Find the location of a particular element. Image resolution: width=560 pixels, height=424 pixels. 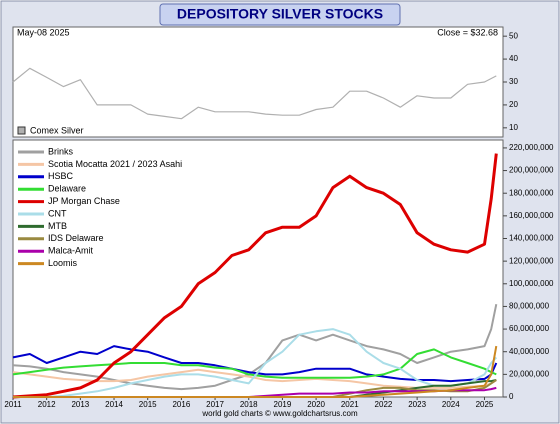

legend-label: Malca-Amit is located at coordinates (71, 251).